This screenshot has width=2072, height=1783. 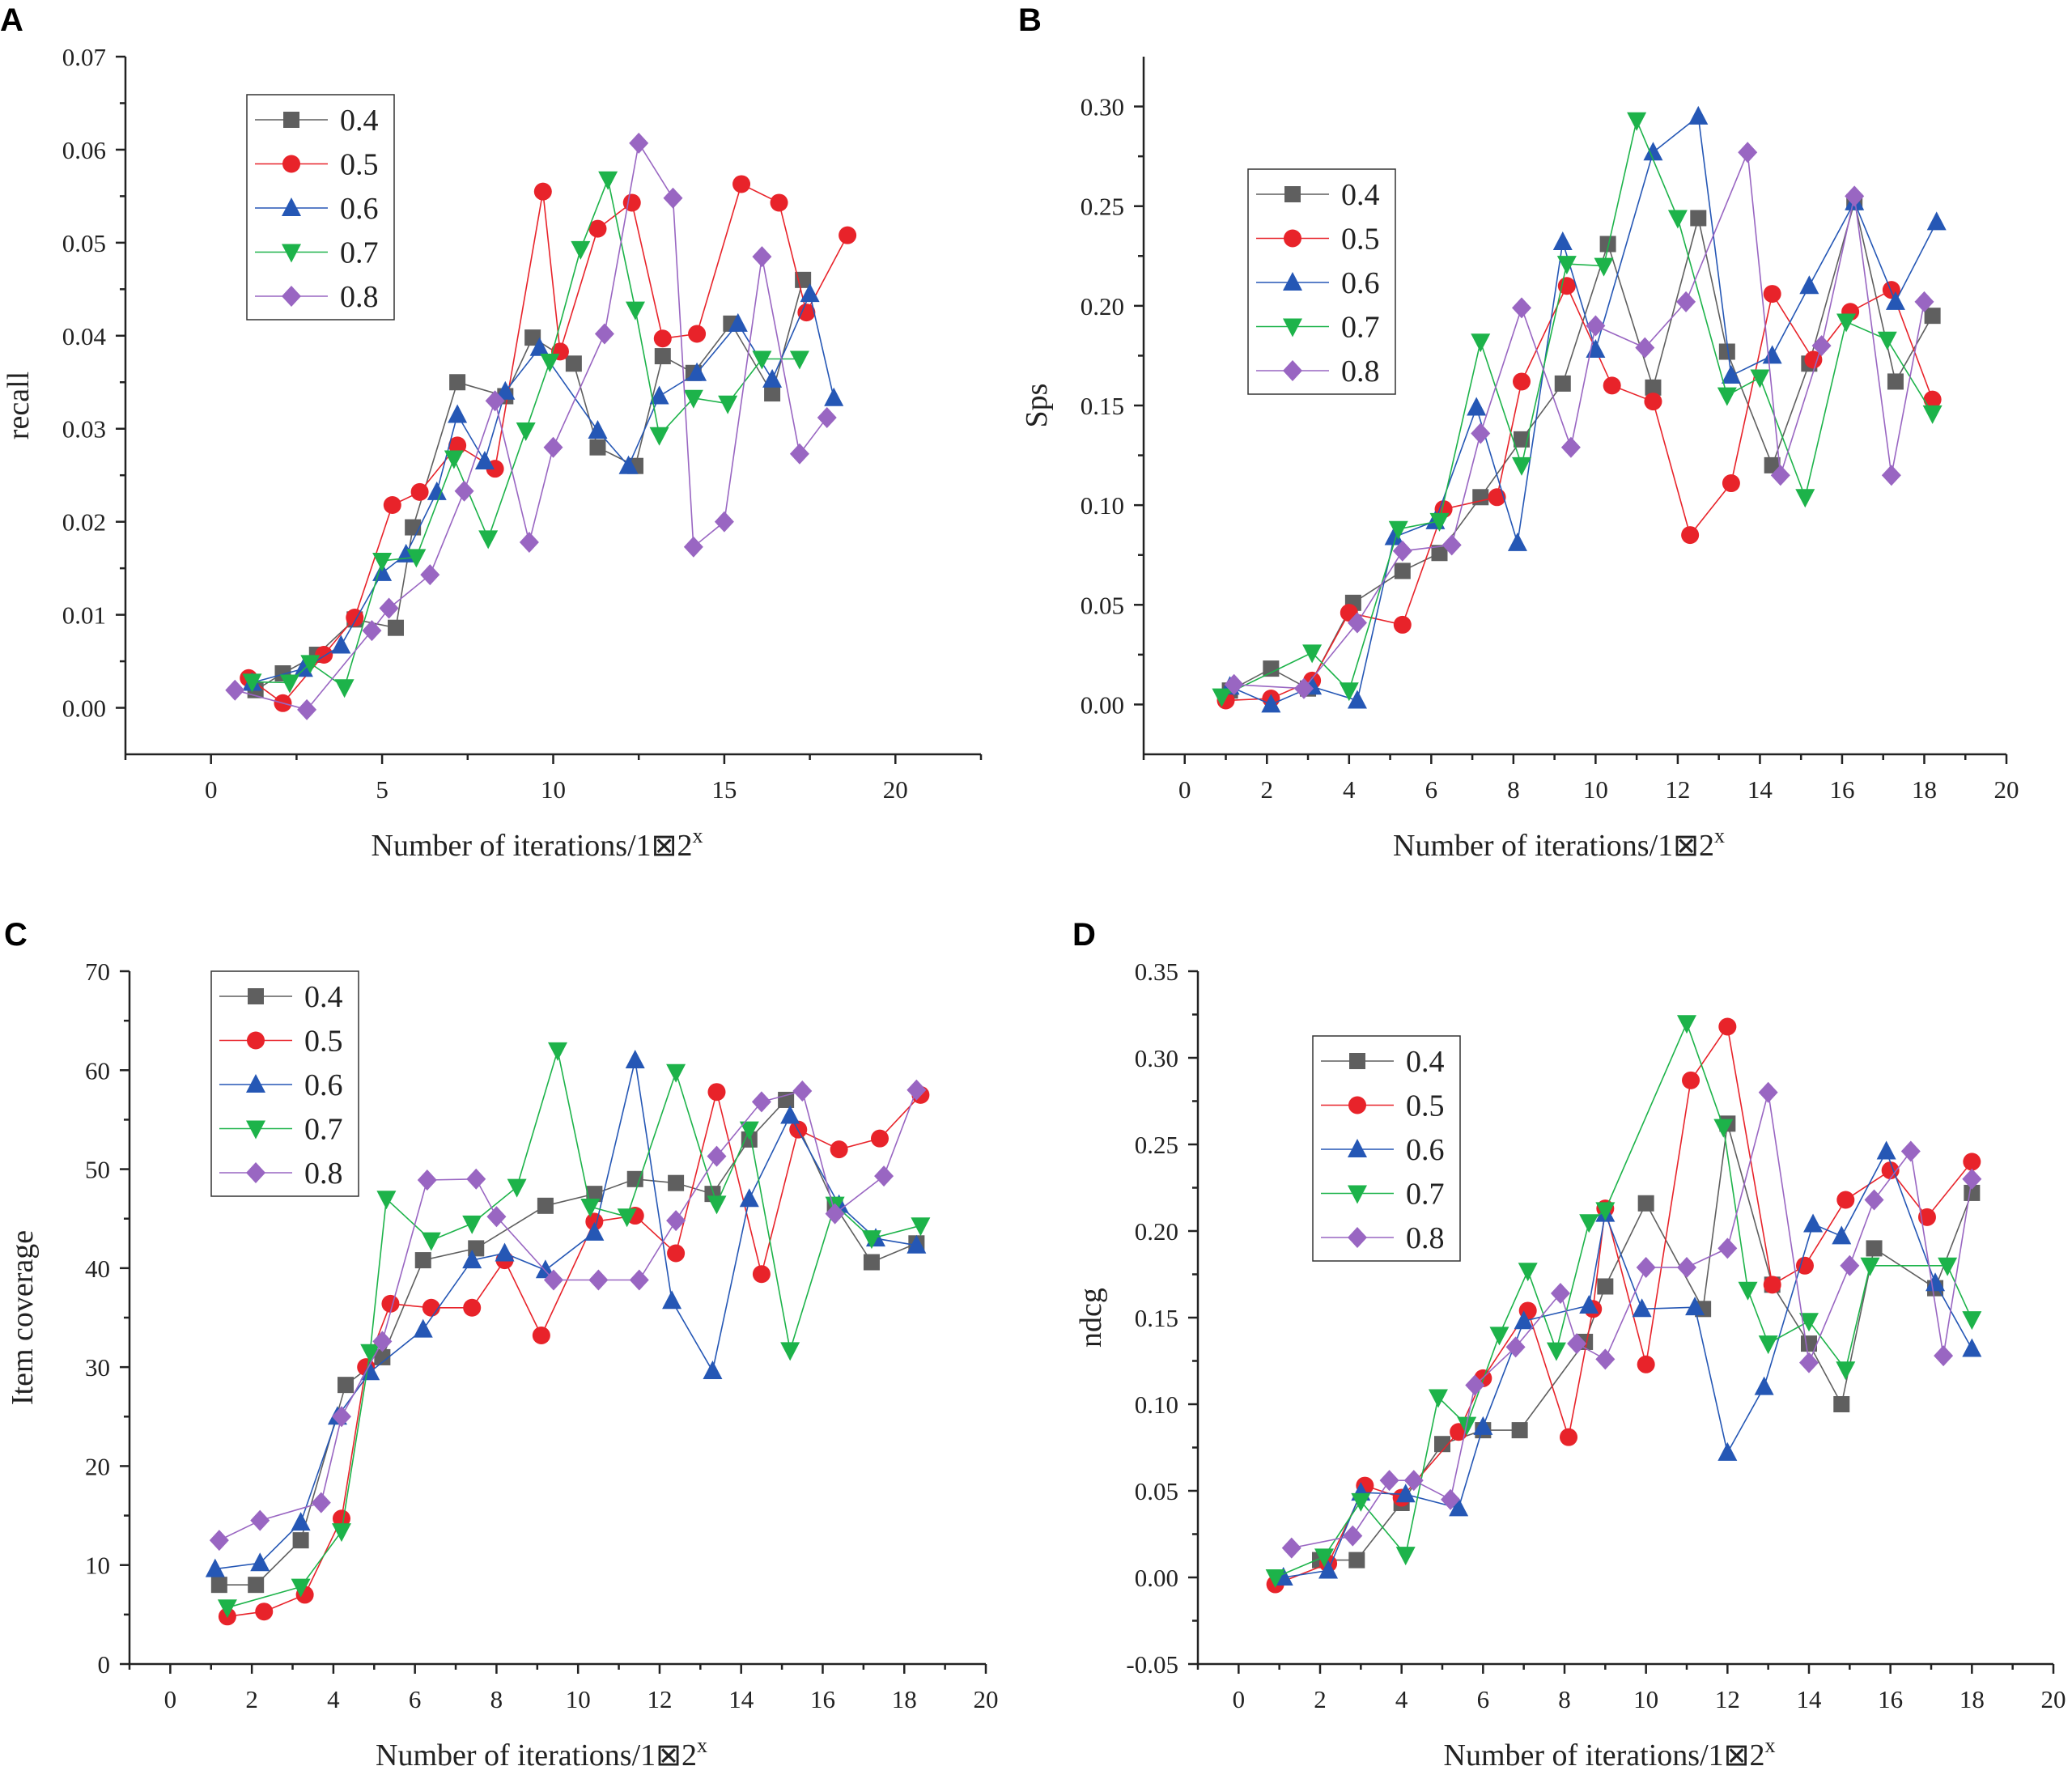 What do you see at coordinates (281, 1042) in the screenshot?
I see `legend-item-0-5: 0.5` at bounding box center [281, 1042].